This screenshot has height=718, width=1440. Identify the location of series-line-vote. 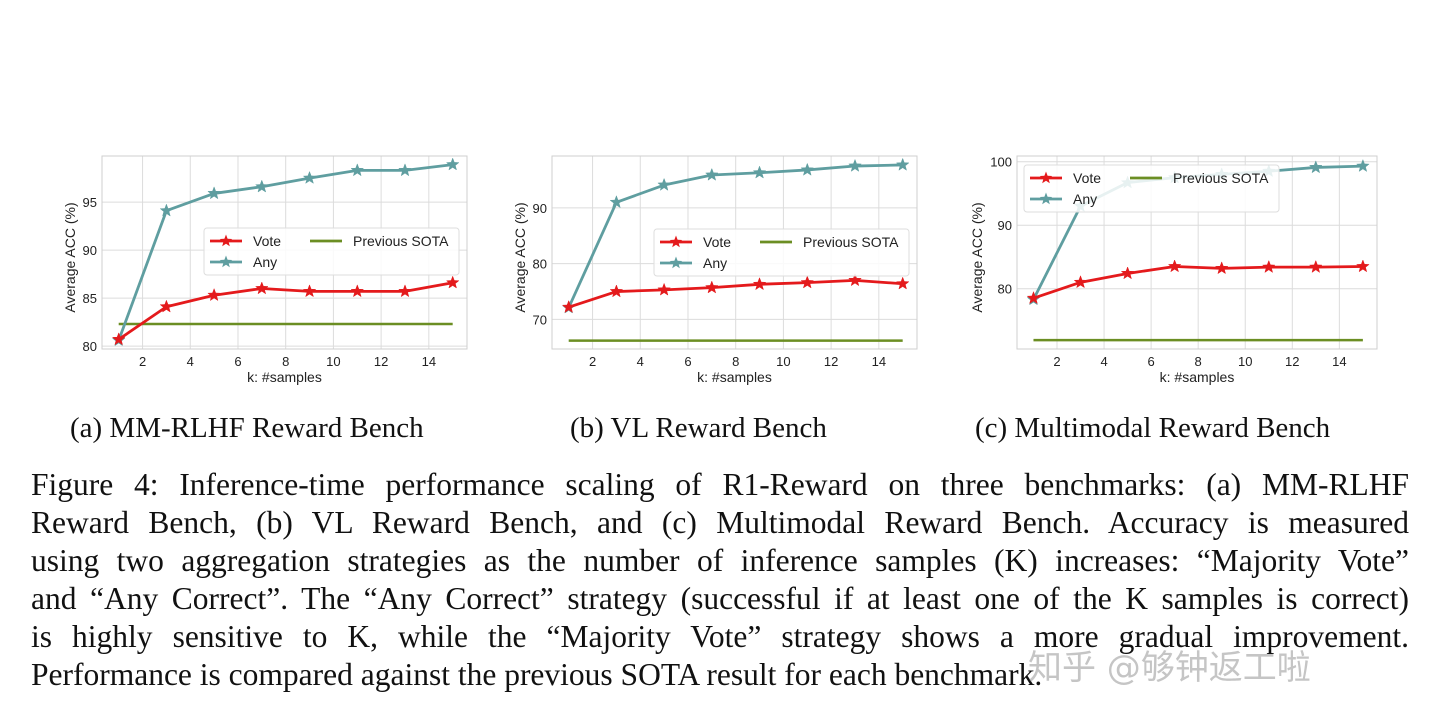
(735, 293).